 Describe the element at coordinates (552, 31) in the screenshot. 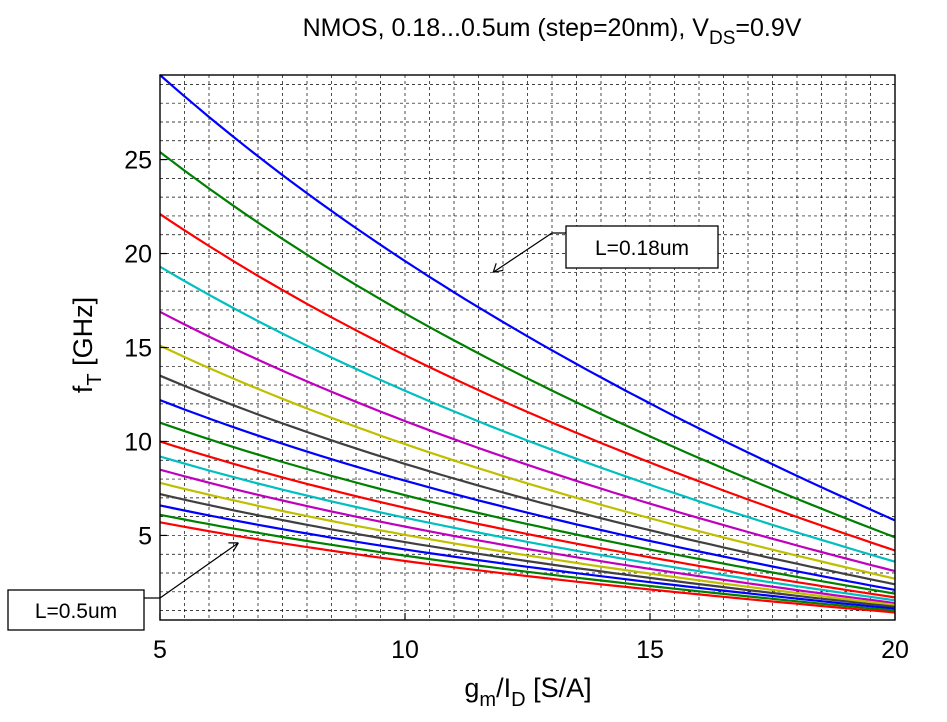

I see `chart-title: NMOS, 0.18...0.5um (step=20nm), VDS=0.9V` at that location.